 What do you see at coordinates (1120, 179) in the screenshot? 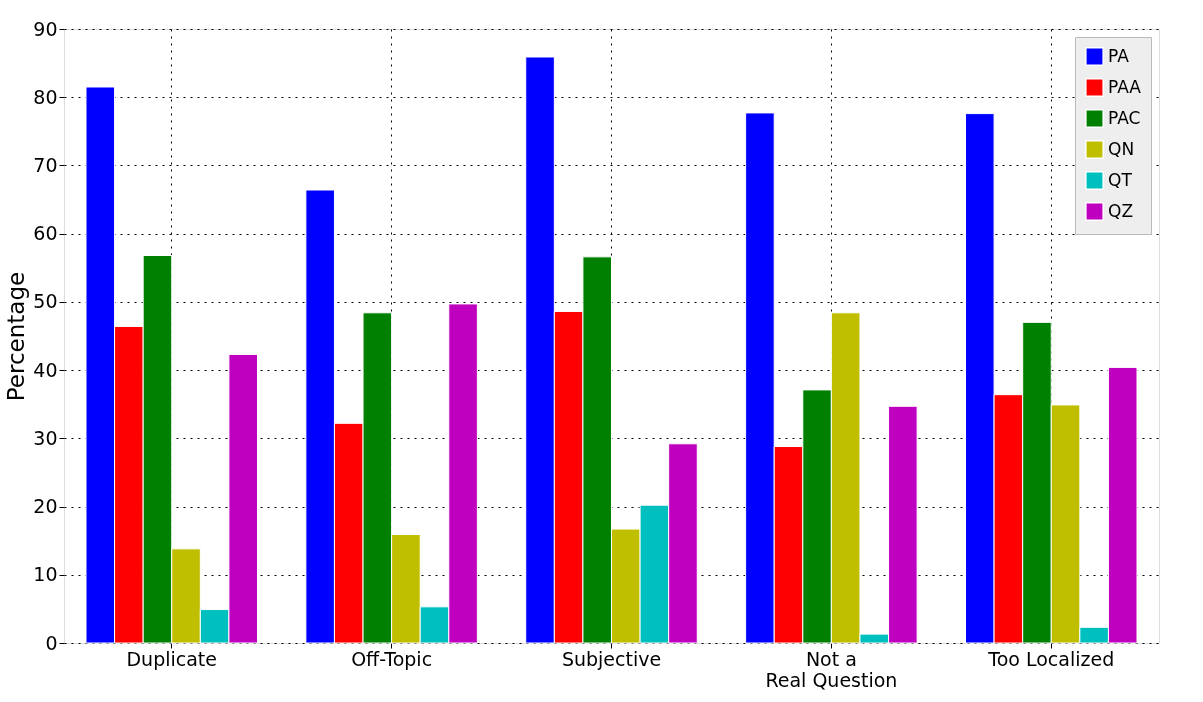
I see `legend-label: QT` at bounding box center [1120, 179].